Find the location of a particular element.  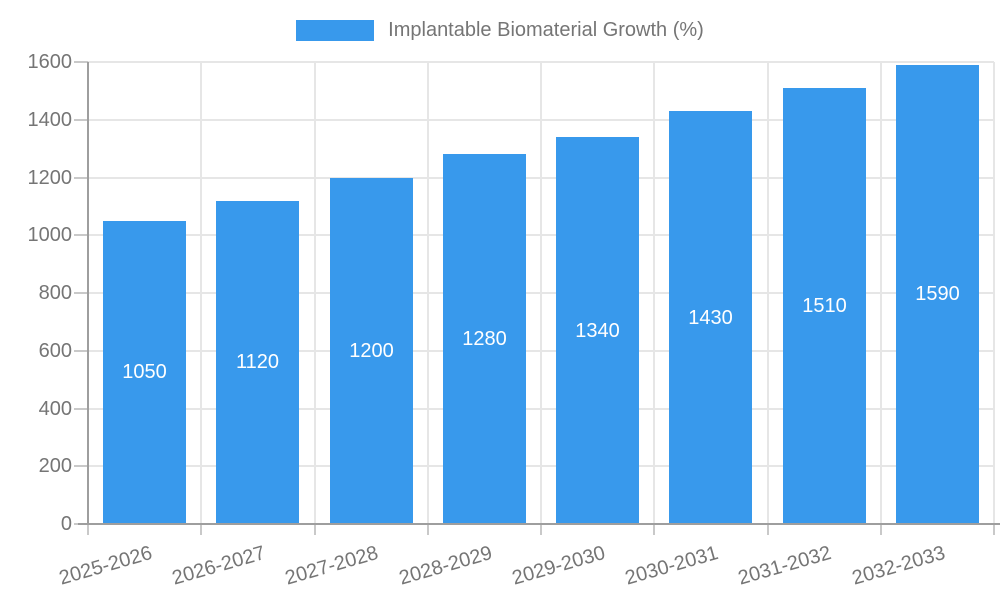

bar-value-label: 1280 is located at coordinates (484, 339).